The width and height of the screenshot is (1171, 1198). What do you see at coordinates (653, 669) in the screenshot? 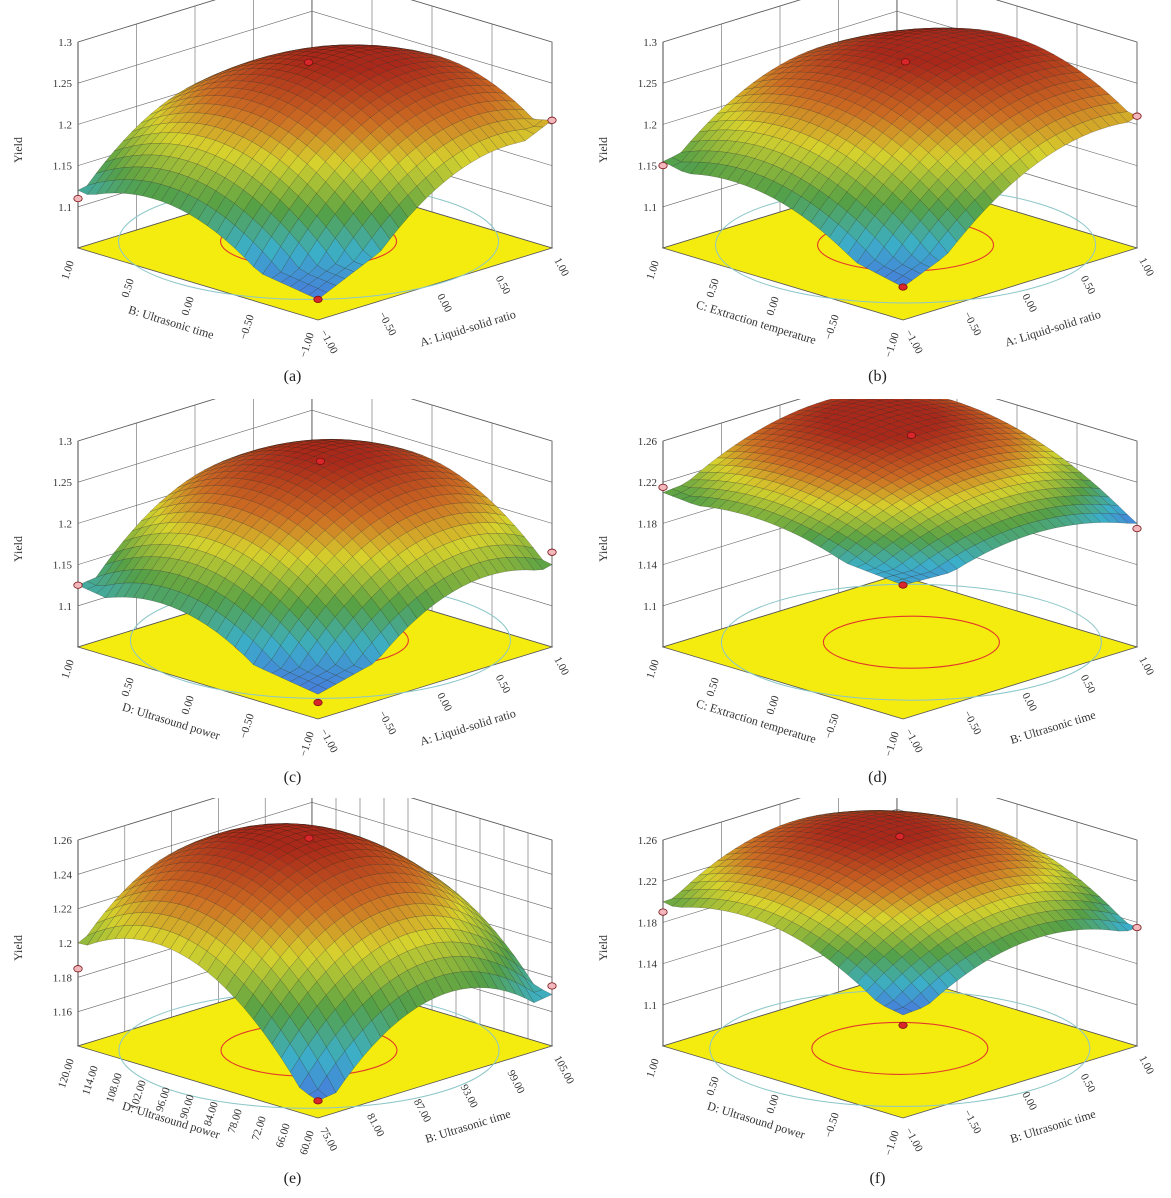
I see `left-axis-tick-label: 1.00` at bounding box center [653, 669].